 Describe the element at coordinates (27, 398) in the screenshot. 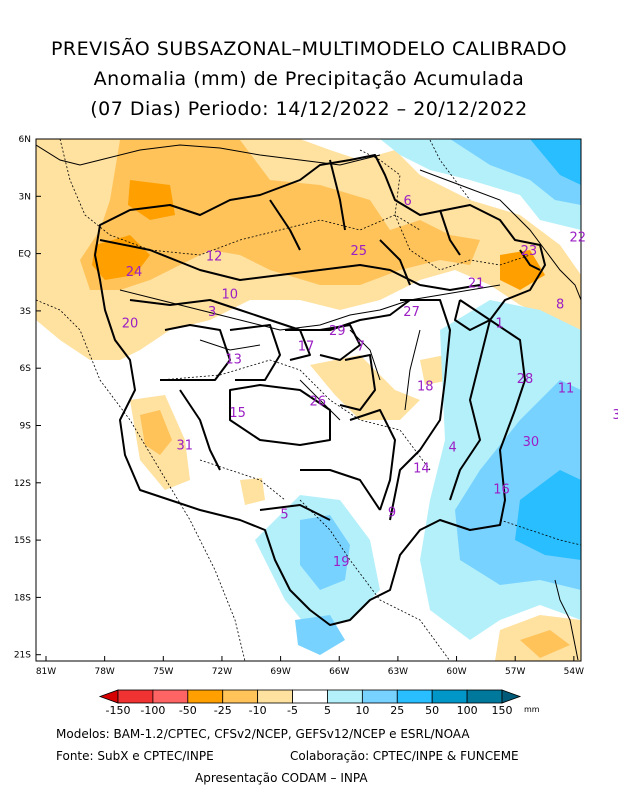

I see `latitude-axis: 6N 3N EQ 3S 6S 9S 12S 15S 18S 21S` at that location.